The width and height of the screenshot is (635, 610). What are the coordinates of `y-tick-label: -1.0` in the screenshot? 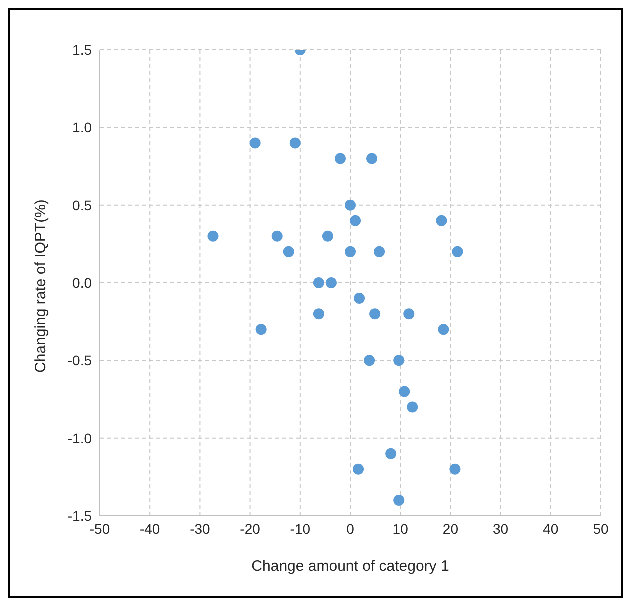 It's located at (80, 438).